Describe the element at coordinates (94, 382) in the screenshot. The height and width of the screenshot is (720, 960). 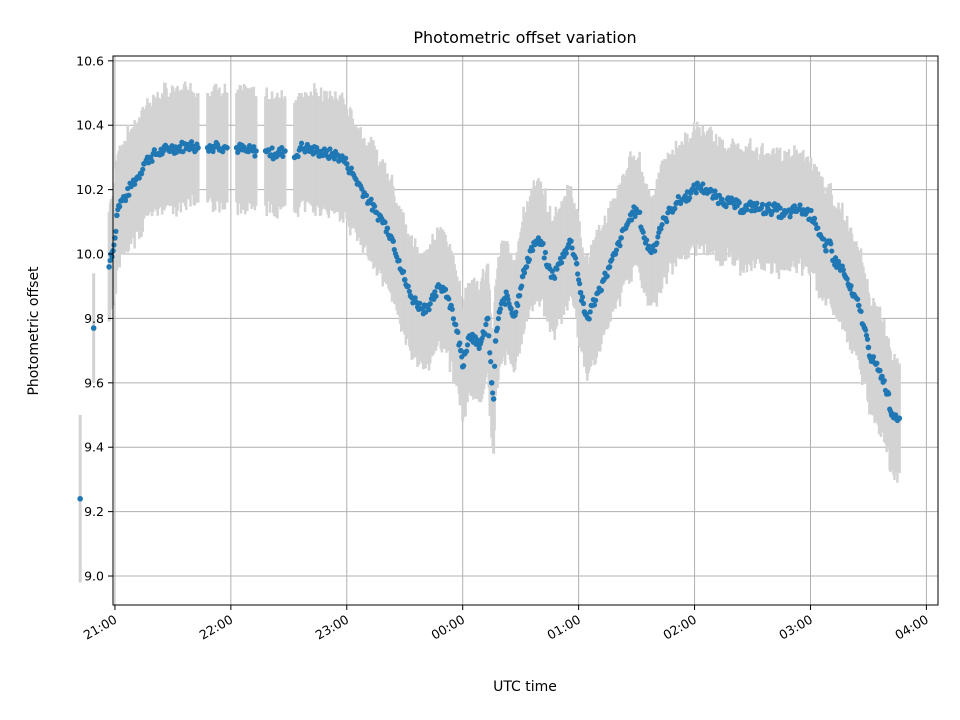
I see `y-tick-label: 9.6` at that location.